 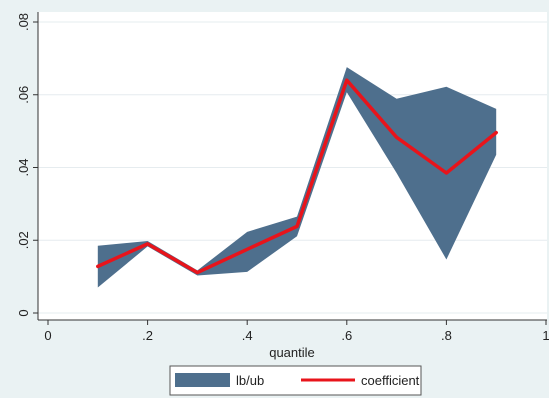 I want to click on x-axis-ticks: 0 .2 .4 .6 .8 1, so click(x=296, y=331).